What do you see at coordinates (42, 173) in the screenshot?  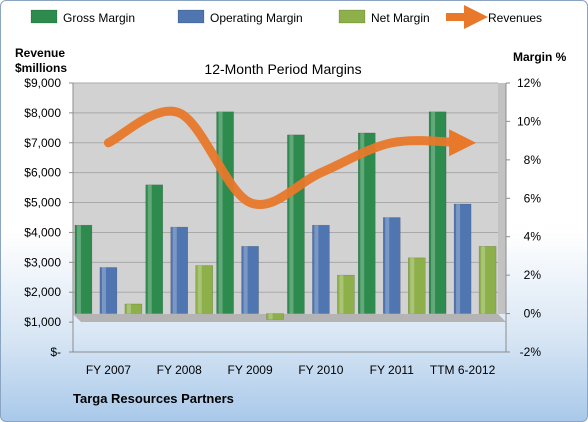 I see `left-axis-tick-label: $6,000` at bounding box center [42, 173].